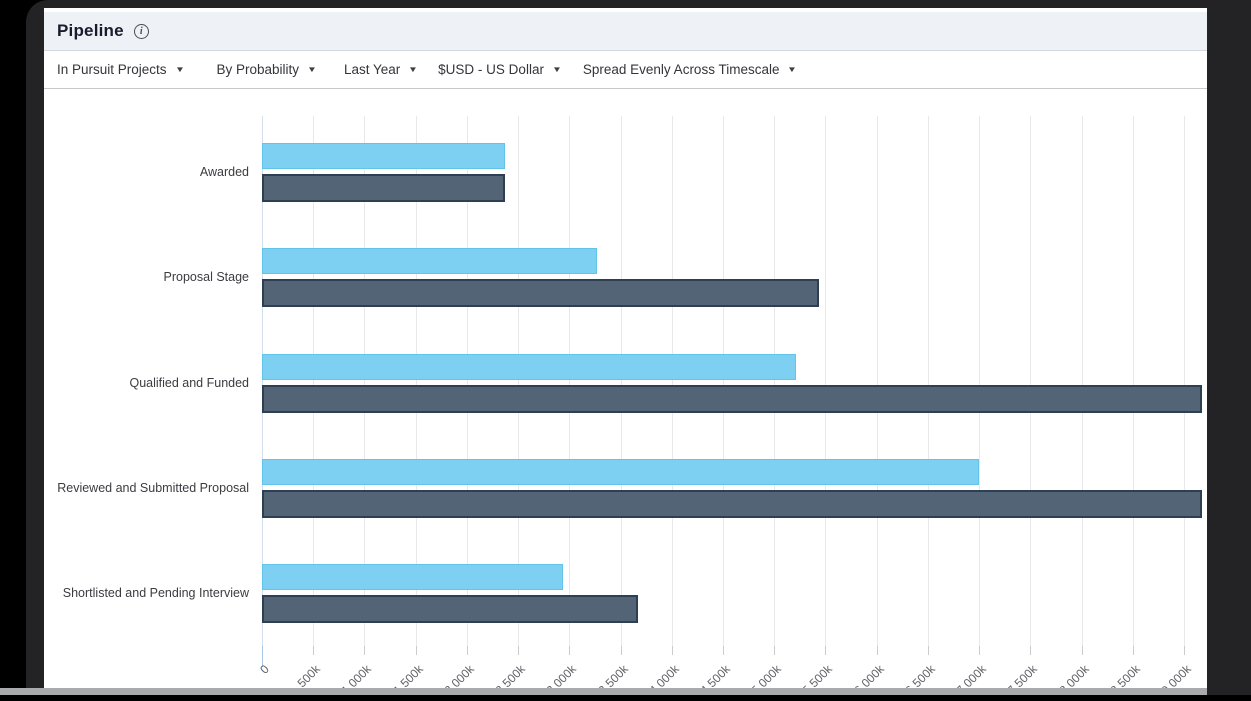 Image resolution: width=1251 pixels, height=701 pixels. Describe the element at coordinates (625, 50) in the screenshot. I see `header-divider` at that location.